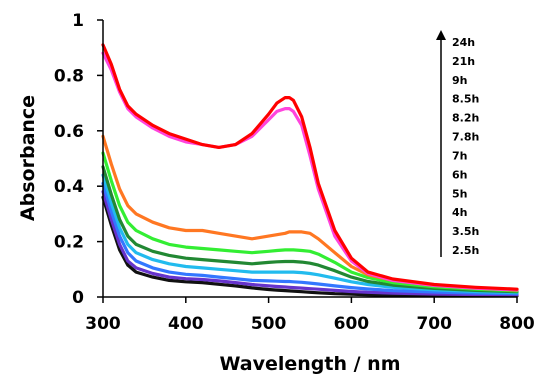 This screenshot has height=383, width=536. What do you see at coordinates (78, 298) in the screenshot?
I see `y-tick-label: 0` at bounding box center [78, 298].